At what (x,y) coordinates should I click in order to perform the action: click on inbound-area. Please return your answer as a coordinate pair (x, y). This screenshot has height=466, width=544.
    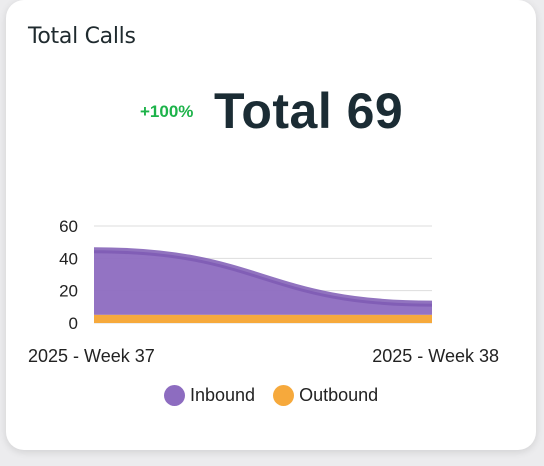
    Looking at the image, I should click on (263, 282).